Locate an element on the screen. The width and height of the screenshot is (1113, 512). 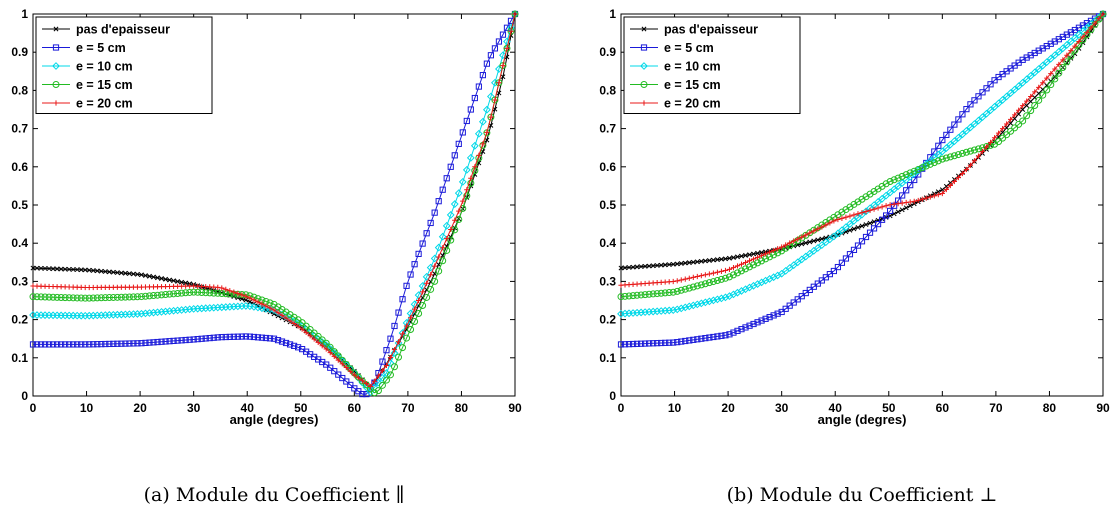
y-tick-label: 1 is located at coordinates (612, 14).